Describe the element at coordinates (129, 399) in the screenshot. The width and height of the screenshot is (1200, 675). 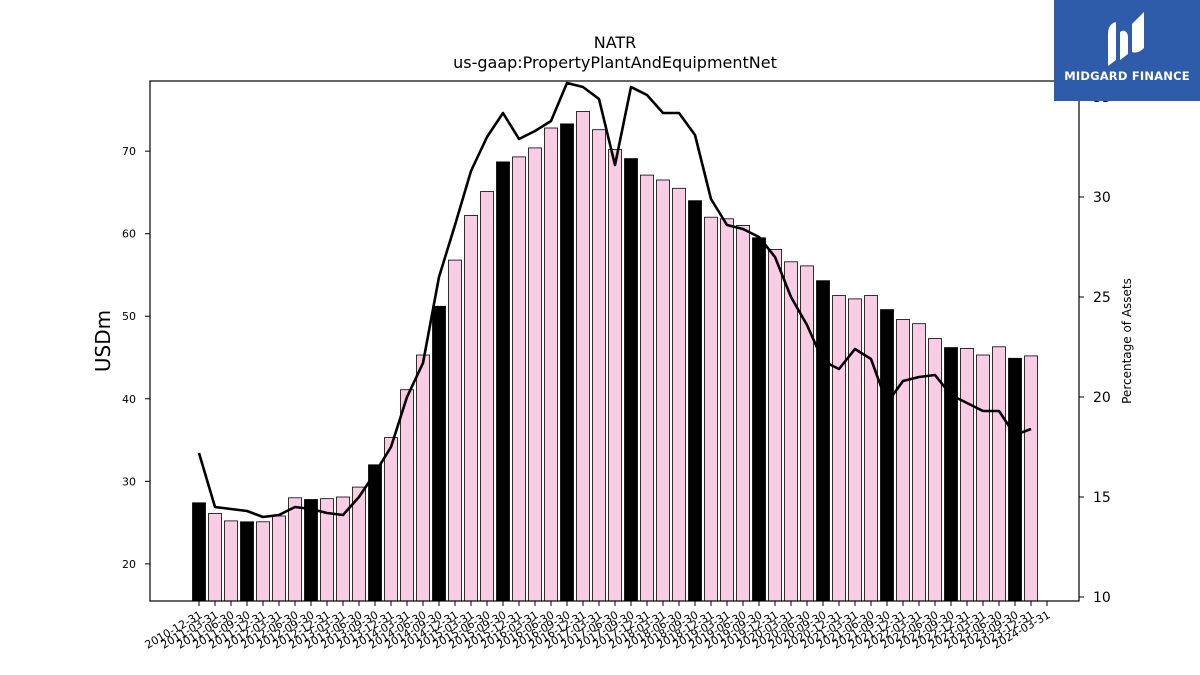
I see `y-tick-label-40: 40` at that location.